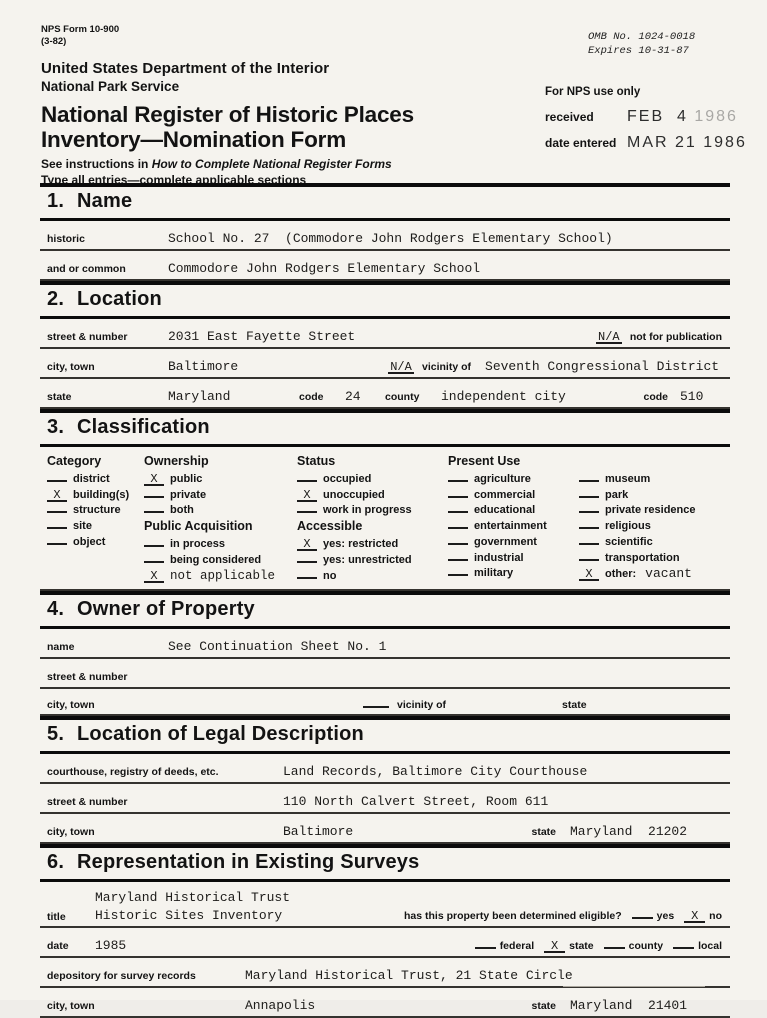  Describe the element at coordinates (372, 510) in the screenshot. I see `checkbox-work-in-progress: work in progress` at that location.